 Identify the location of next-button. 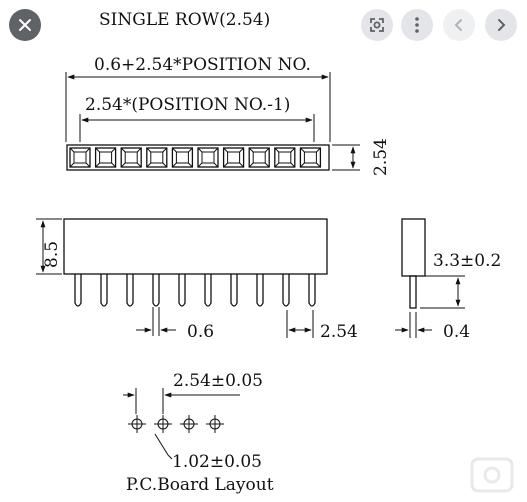
(501, 25).